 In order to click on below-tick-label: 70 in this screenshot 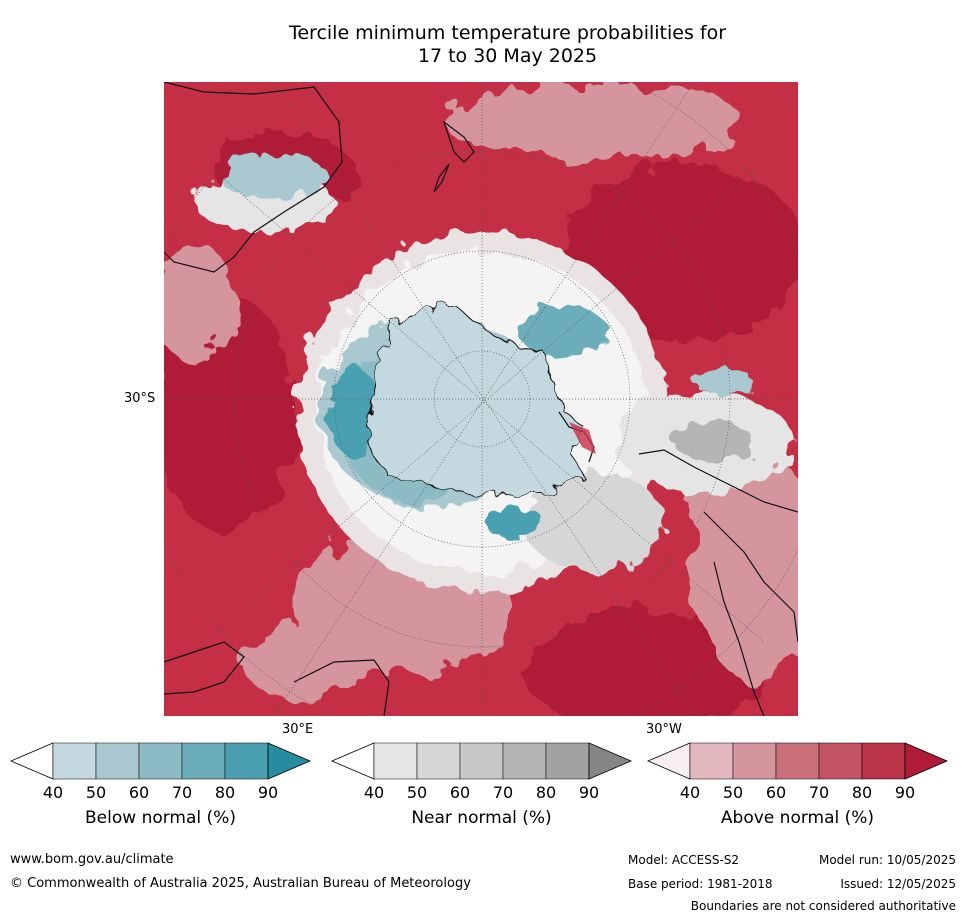, I will do `click(182, 792)`.